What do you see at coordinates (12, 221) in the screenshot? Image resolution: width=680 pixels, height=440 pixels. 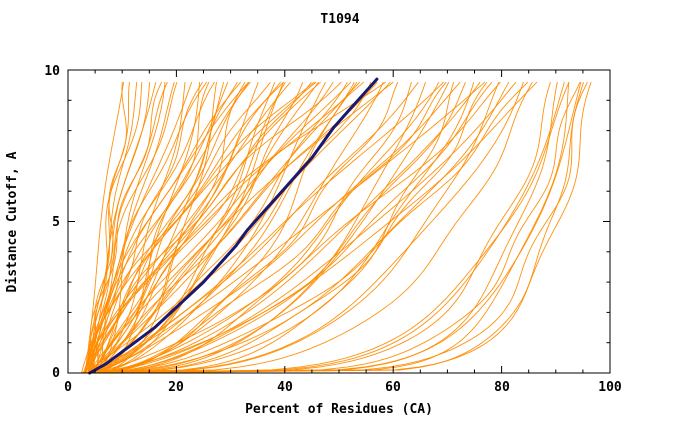 I see `y-axis-label: Distance Cutoff, A` at bounding box center [12, 221].